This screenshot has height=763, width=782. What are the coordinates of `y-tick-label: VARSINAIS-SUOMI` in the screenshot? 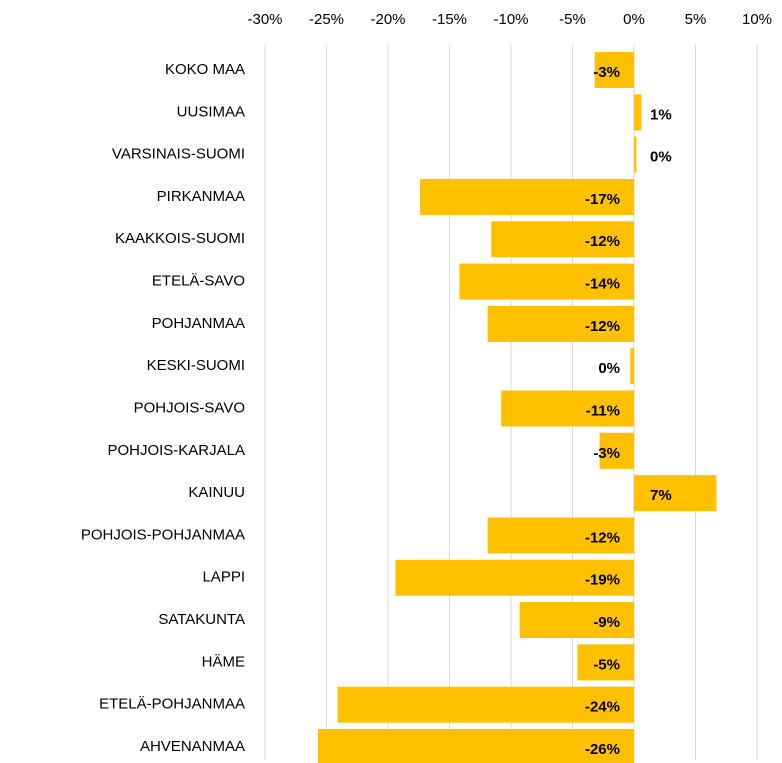 It's located at (178, 154).